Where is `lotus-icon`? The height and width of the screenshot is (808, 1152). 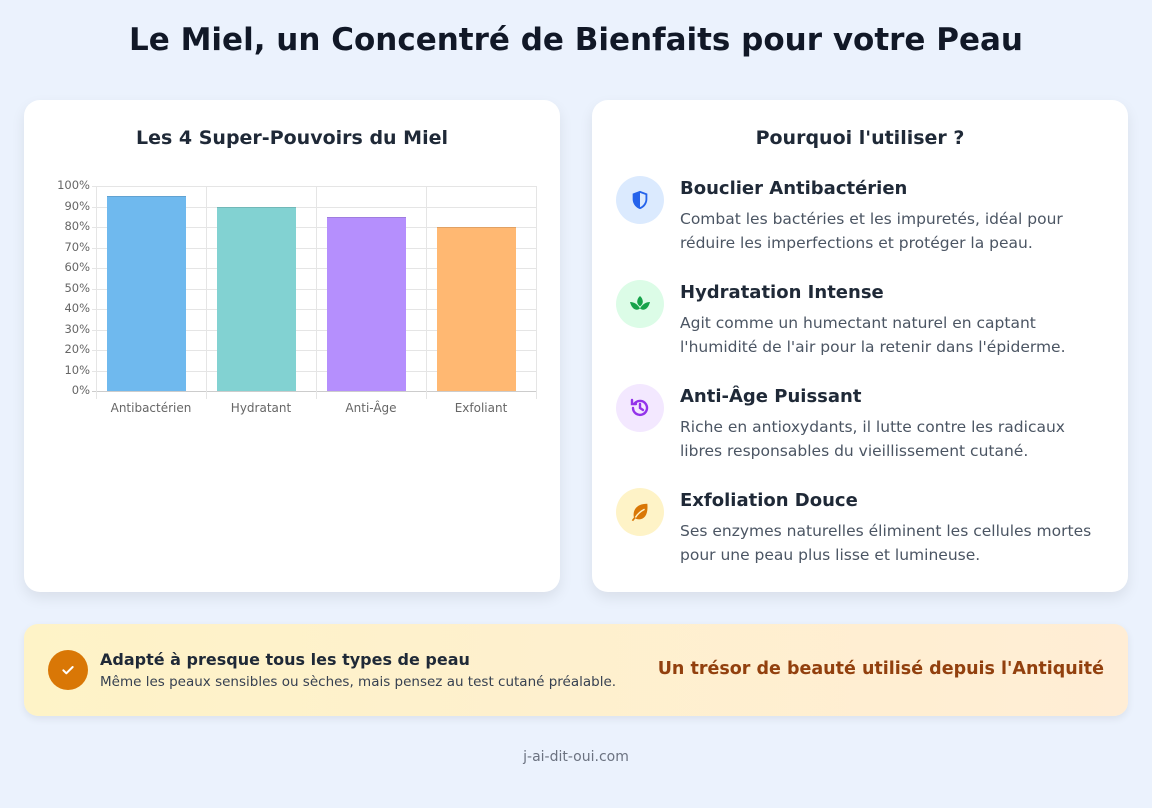 lotus-icon is located at coordinates (640, 304).